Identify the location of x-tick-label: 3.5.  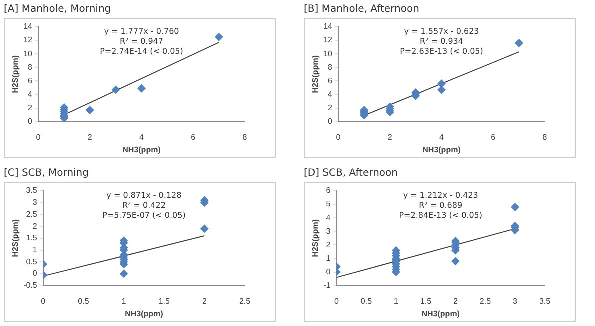
(545, 301).